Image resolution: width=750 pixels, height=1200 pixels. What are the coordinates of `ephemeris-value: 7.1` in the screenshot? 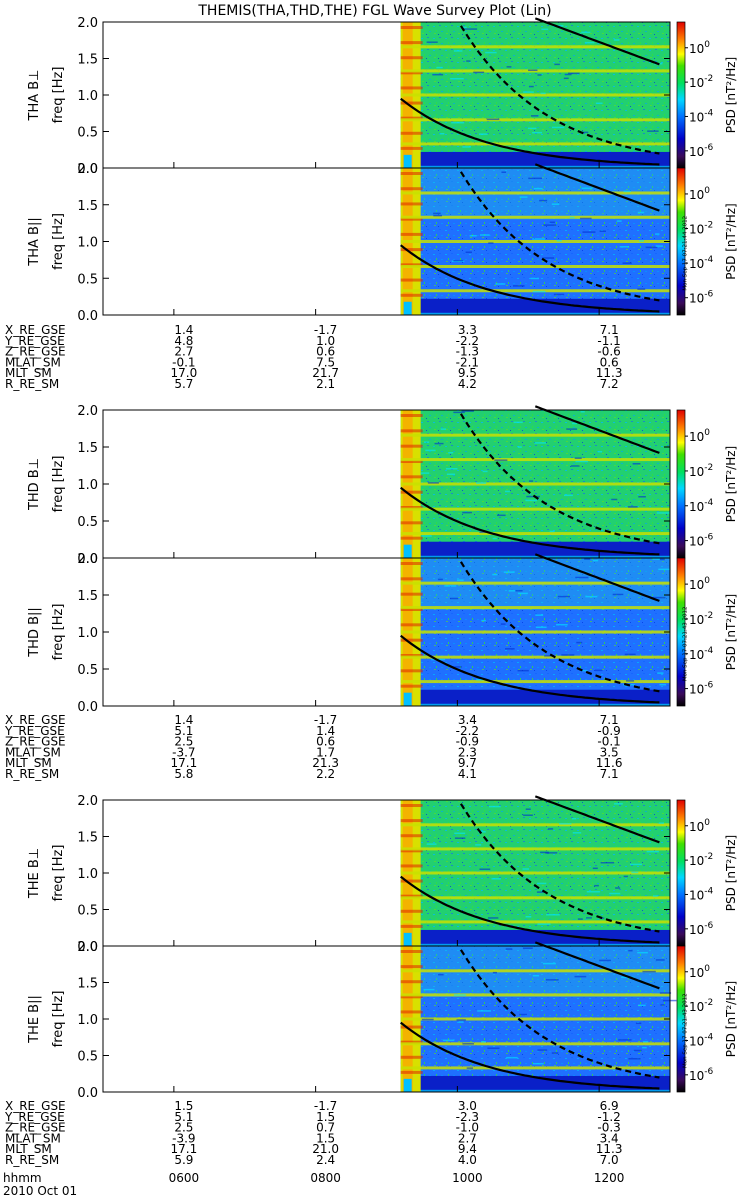 It's located at (609, 720).